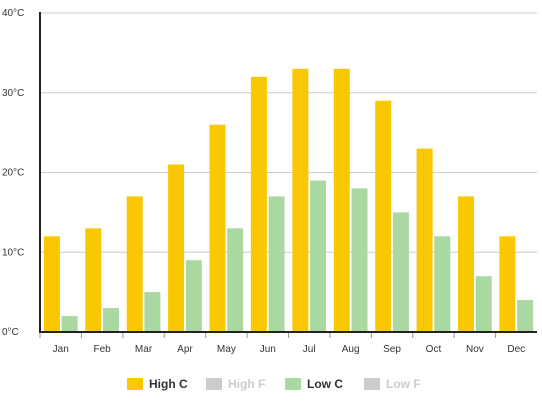  Describe the element at coordinates (341, 200) in the screenshot. I see `bar-high-c-aug` at that location.